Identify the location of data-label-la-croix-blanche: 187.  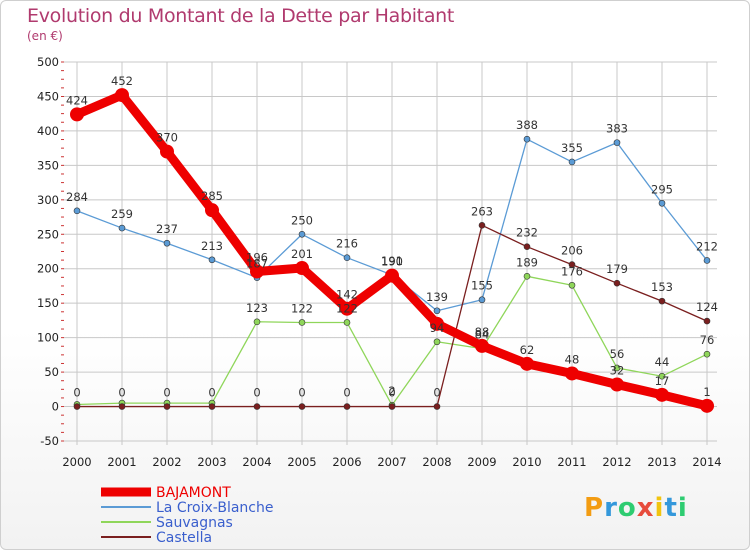
(257, 264).